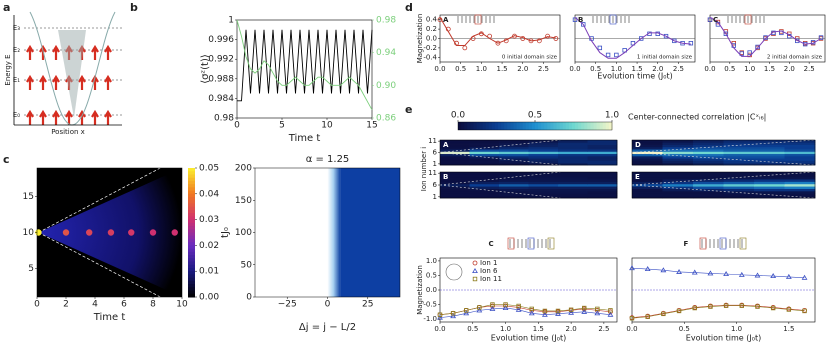 Image resolution: width=830 pixels, height=343 pixels. What do you see at coordinates (95, 52) in the screenshot?
I see `spin-arrow` at bounding box center [95, 52].